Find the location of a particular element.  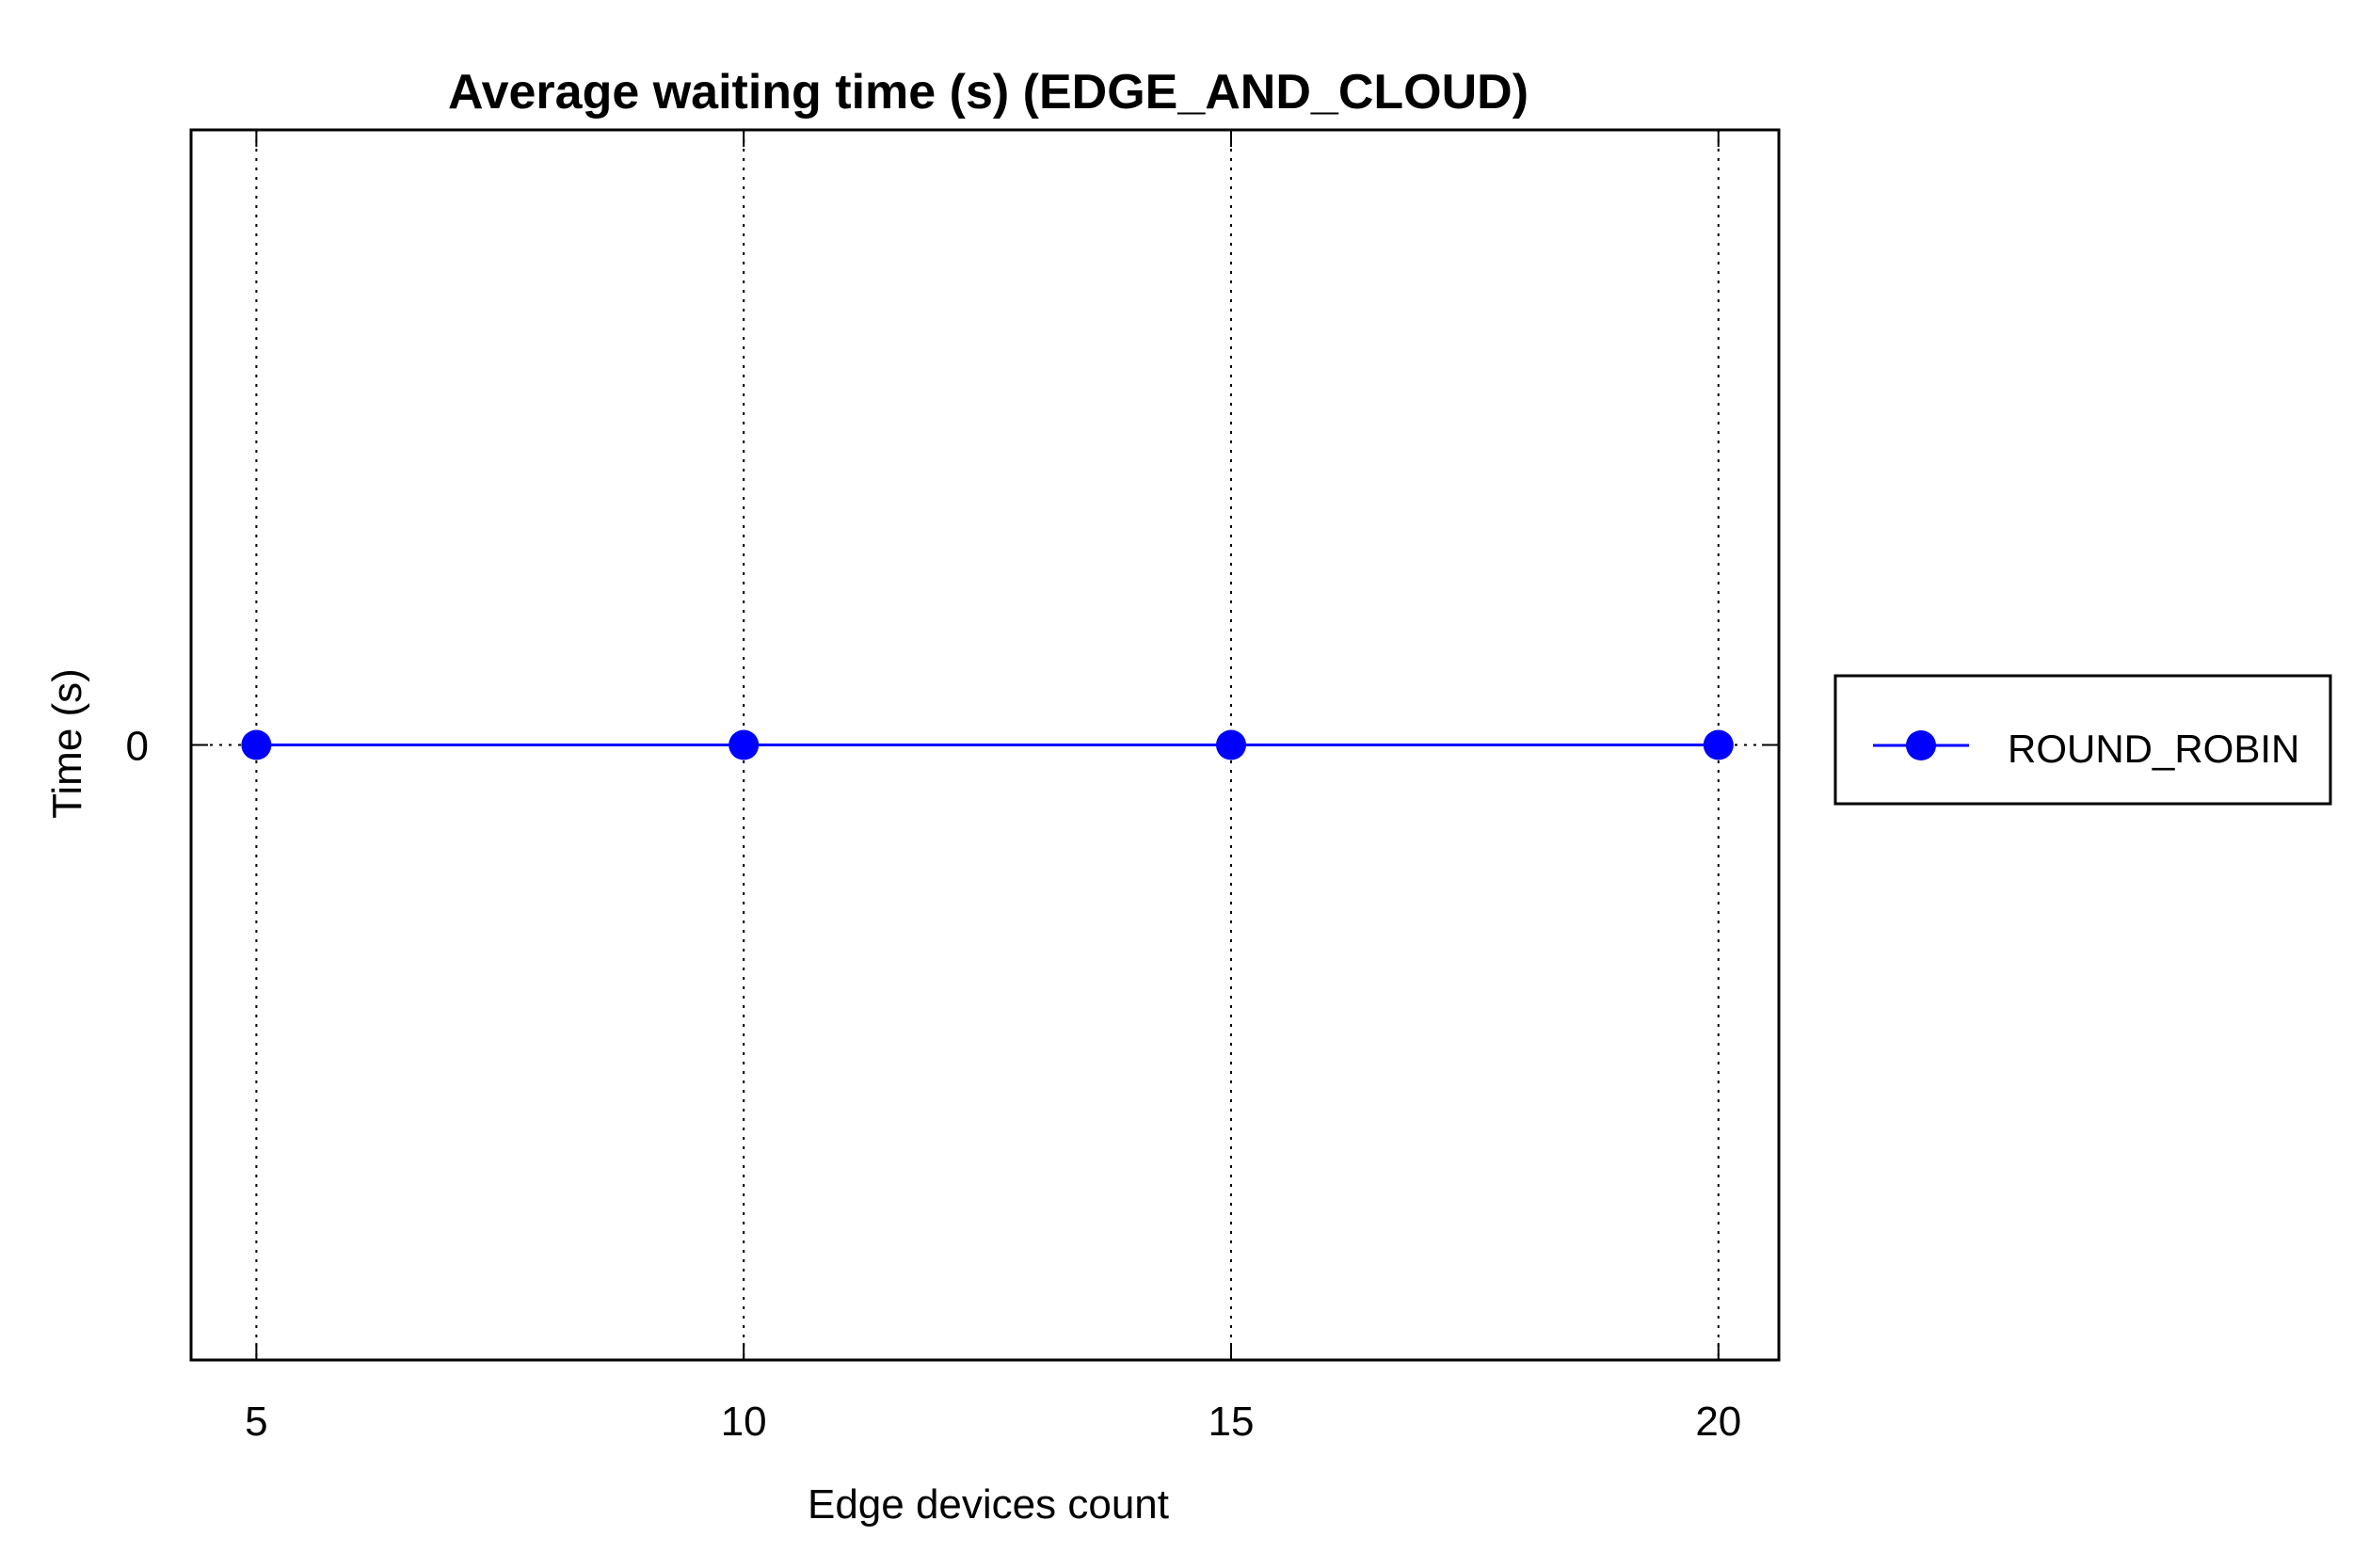

legend-label-round-robin: ROUND_ROBIN is located at coordinates (2153, 749).